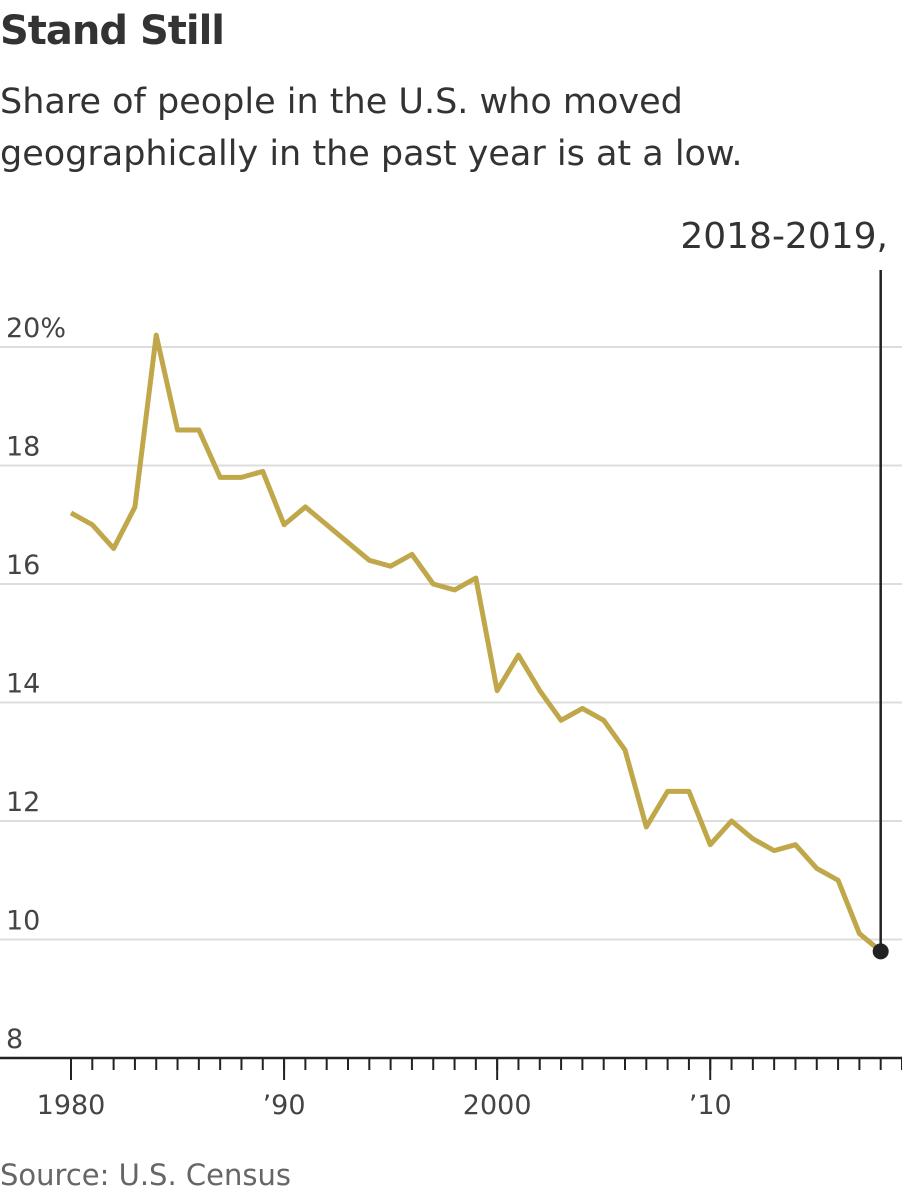  I want to click on source-note: Source: U.S. Census, so click(145, 1175).